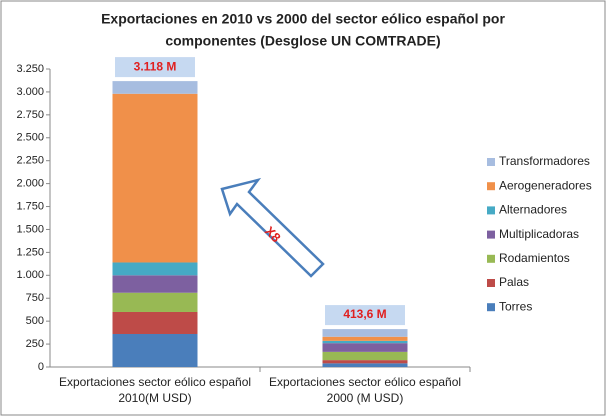  I want to click on y-tick-label: 2.000, so click(30, 184).